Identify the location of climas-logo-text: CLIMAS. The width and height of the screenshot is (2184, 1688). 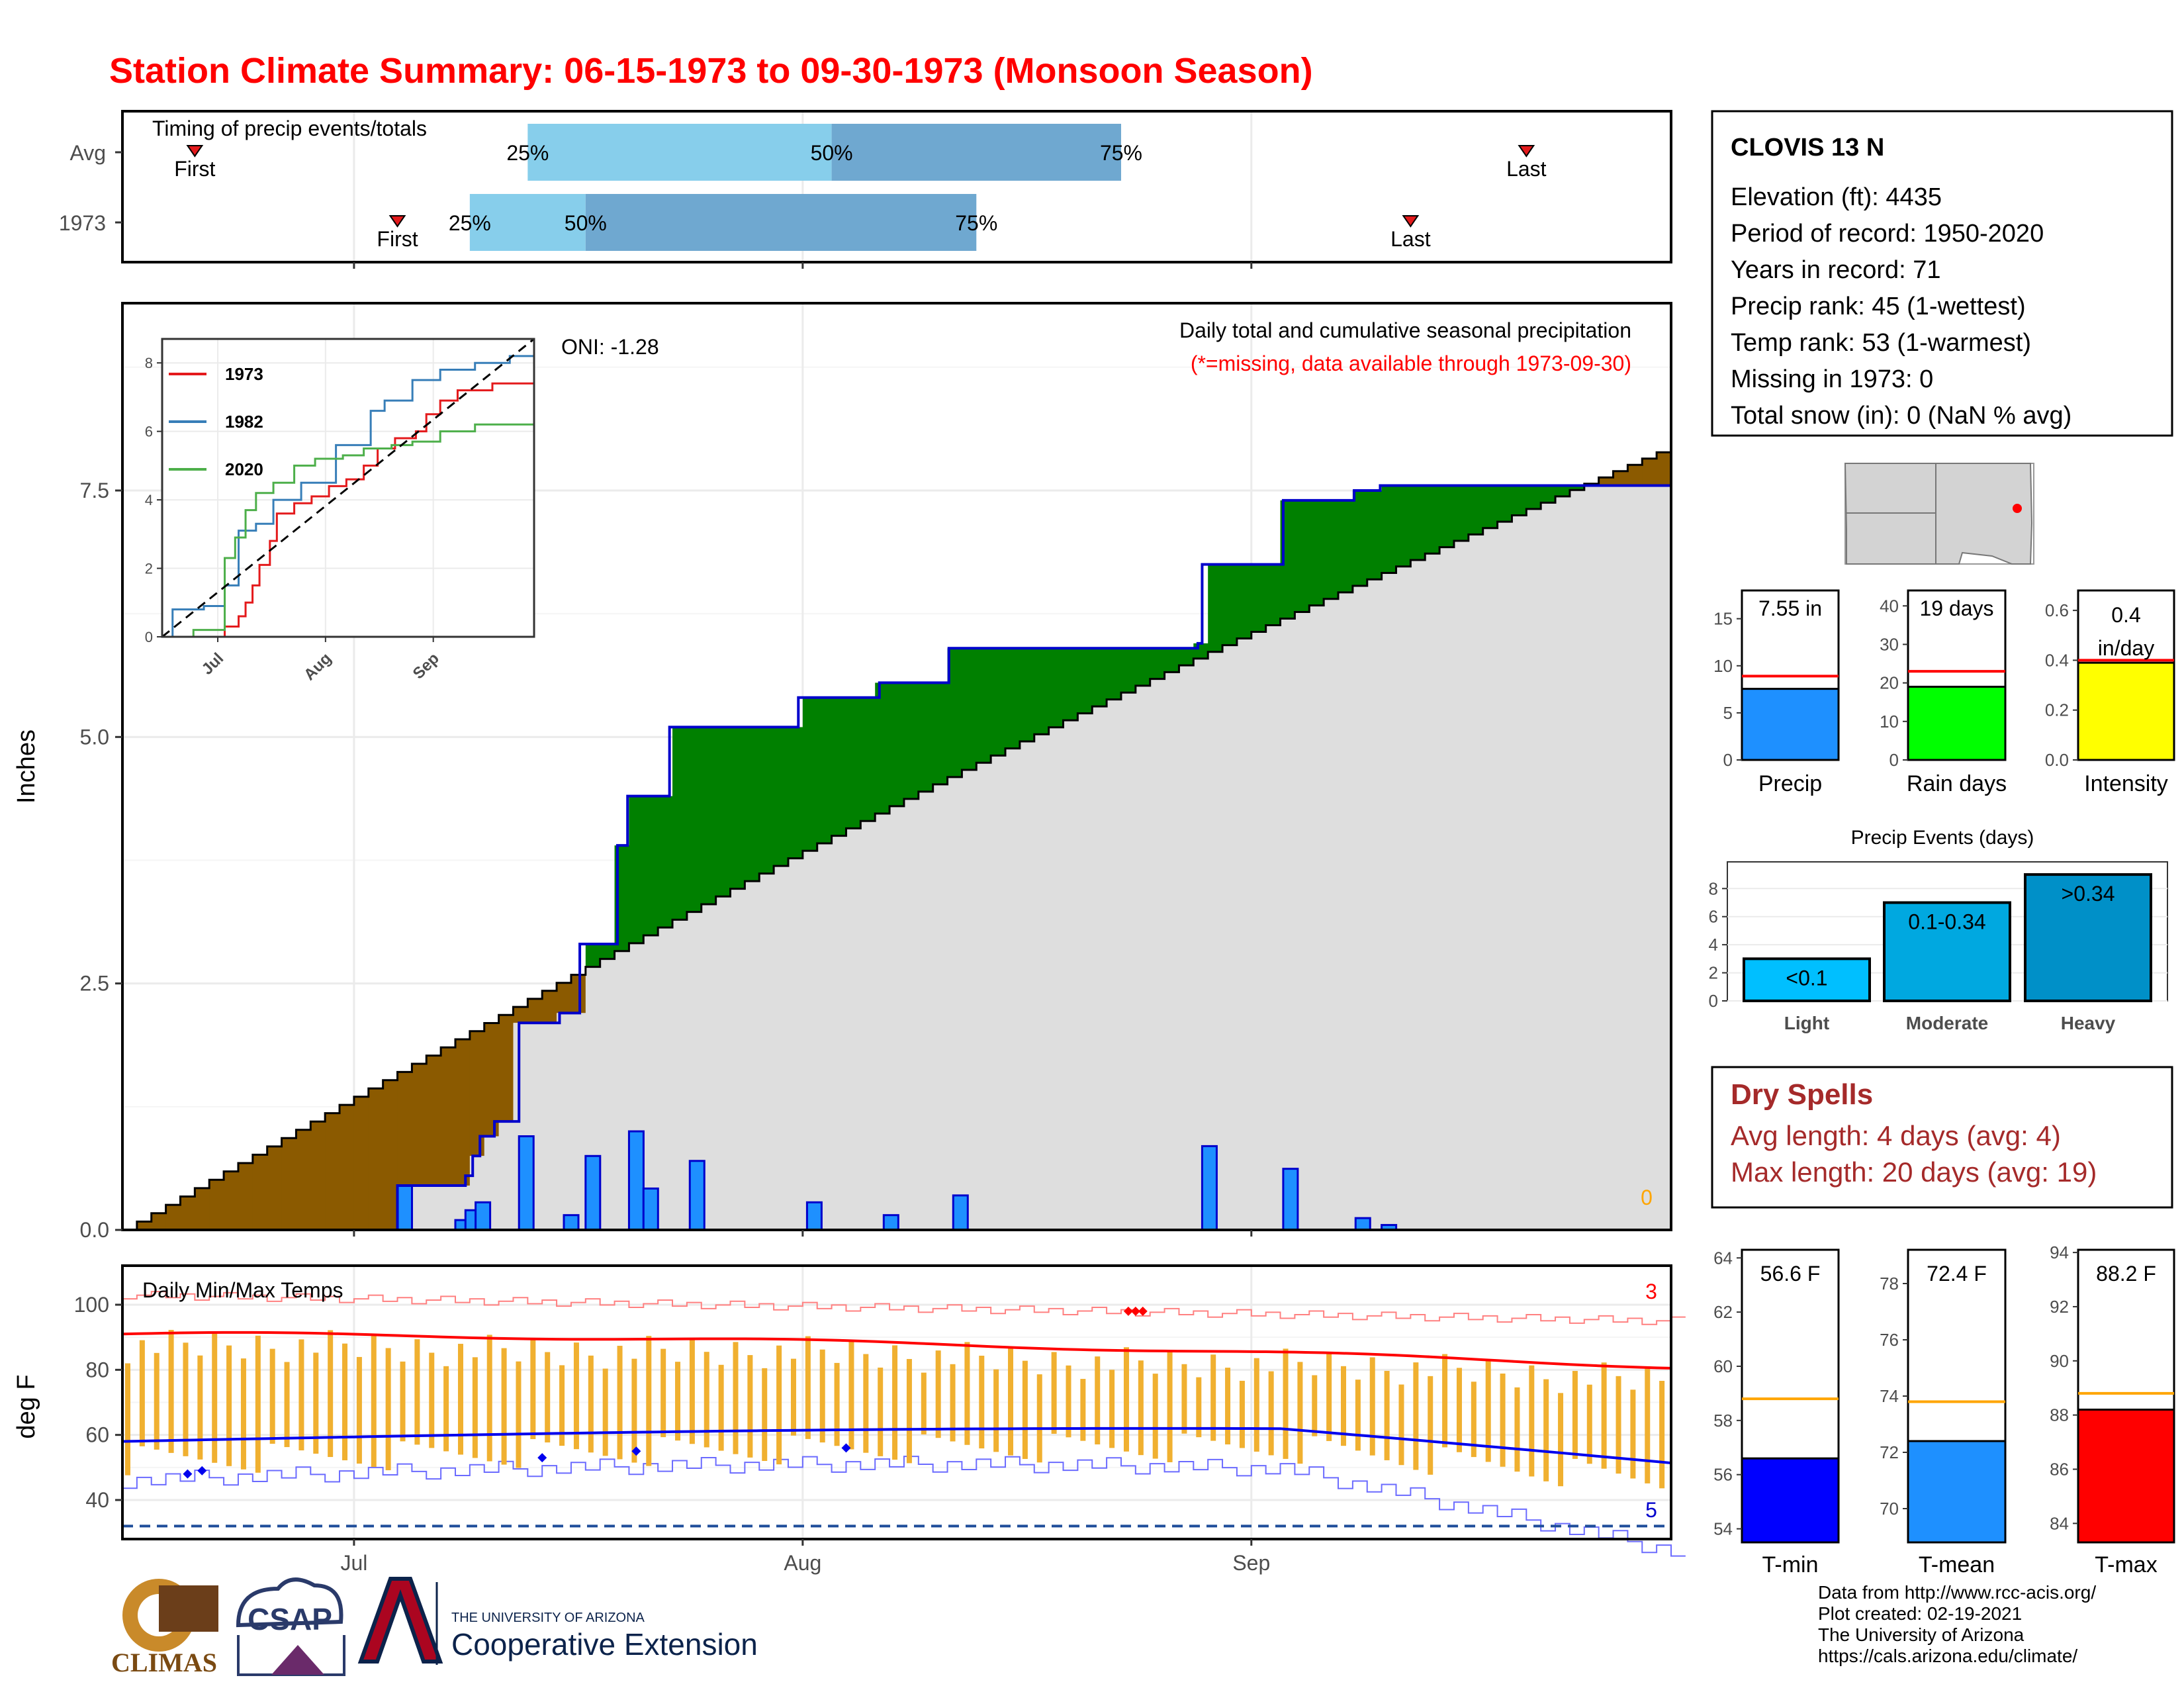
(164, 1662).